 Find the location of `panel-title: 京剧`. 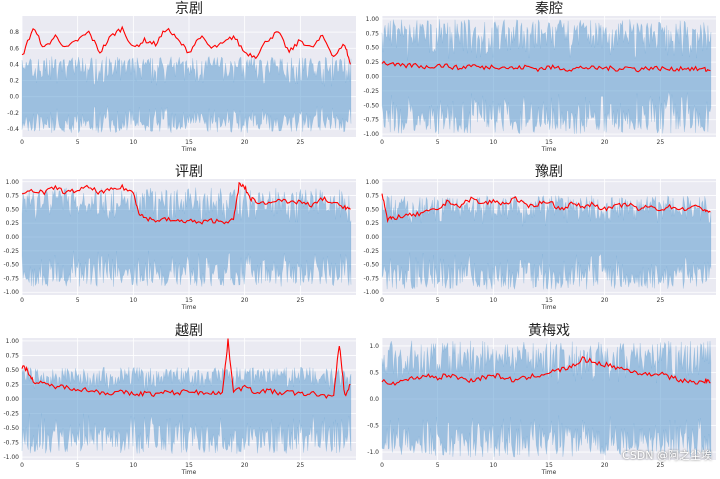

panel-title: 京剧 is located at coordinates (189, 9).